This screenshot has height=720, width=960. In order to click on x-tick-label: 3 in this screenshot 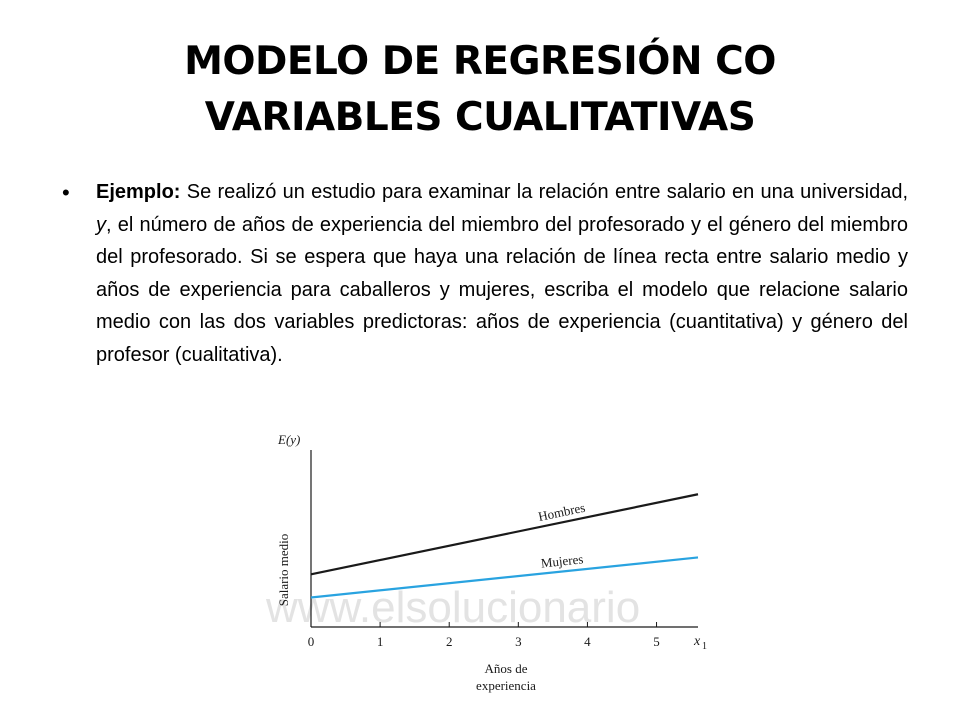, I will do `click(518, 641)`.